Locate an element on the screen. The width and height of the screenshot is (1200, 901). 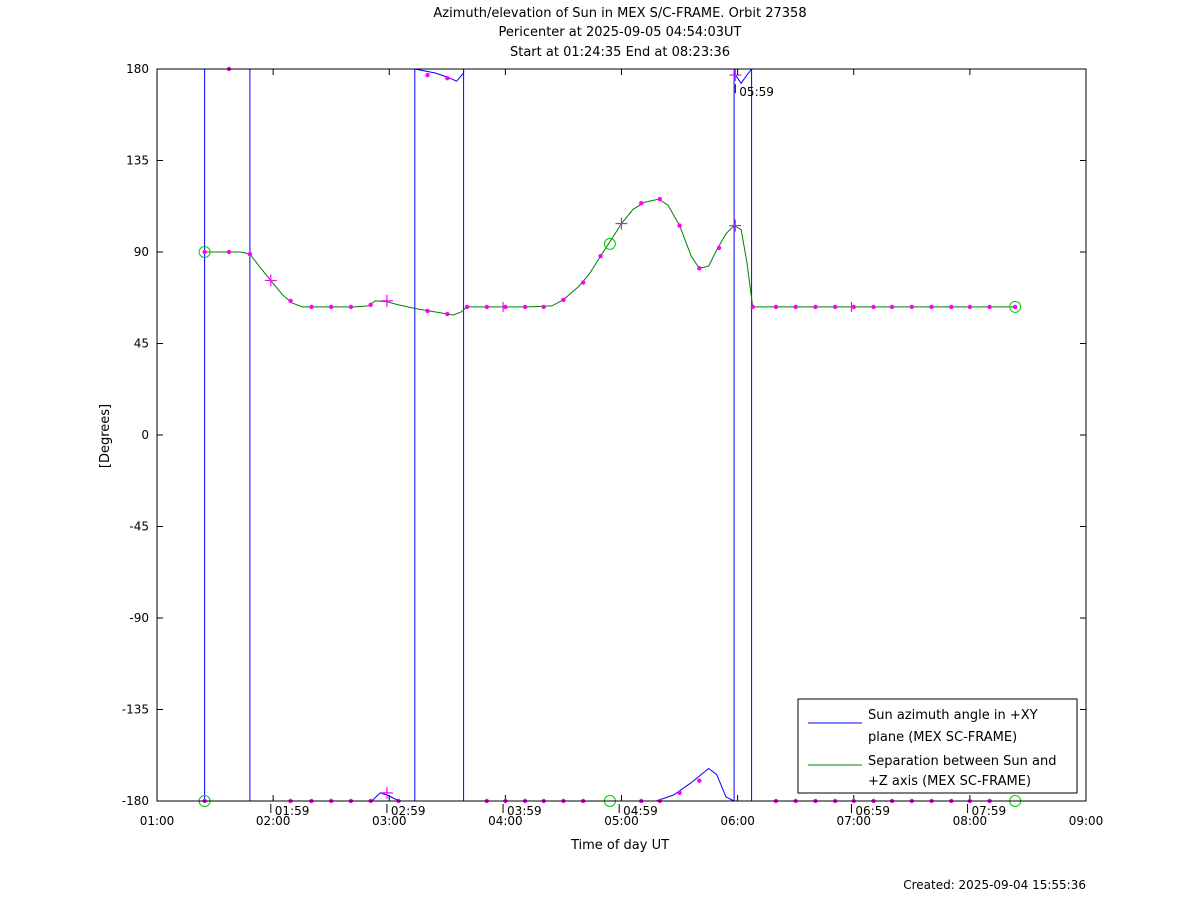
hour-annotation-label: 04:59 is located at coordinates (640, 811).